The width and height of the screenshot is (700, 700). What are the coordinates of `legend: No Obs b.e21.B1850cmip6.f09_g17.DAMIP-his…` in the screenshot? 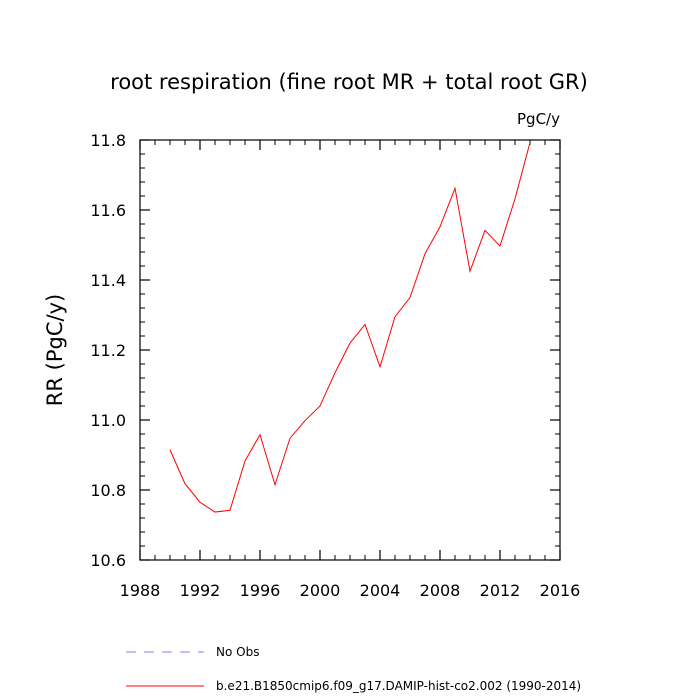 It's located at (353, 669).